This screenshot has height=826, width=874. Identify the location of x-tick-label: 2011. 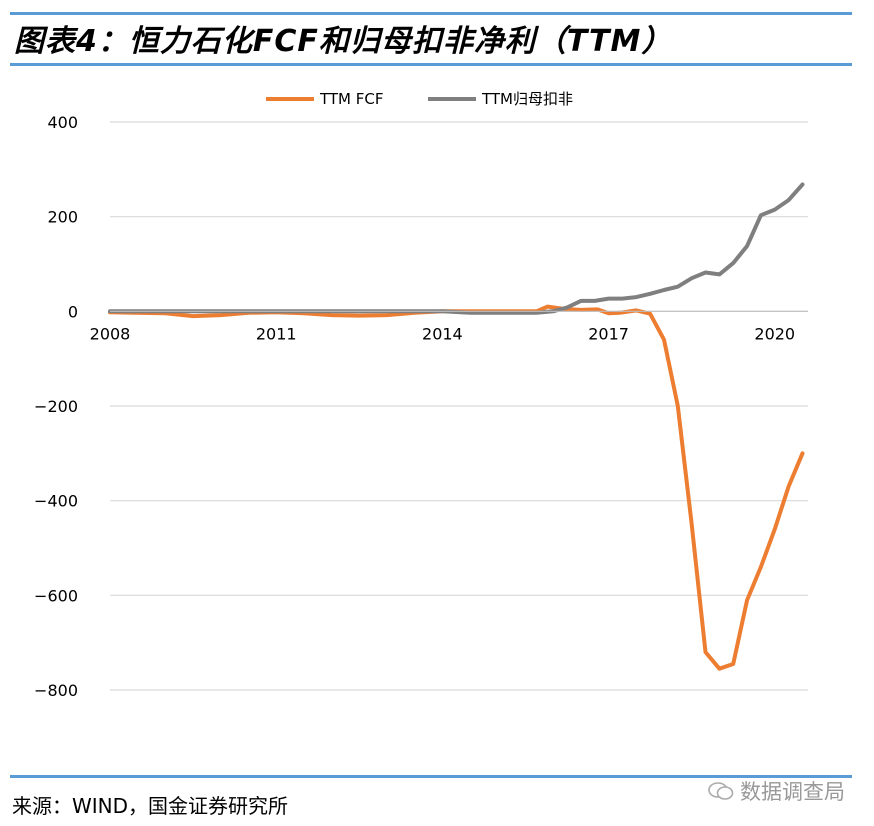
(276, 333).